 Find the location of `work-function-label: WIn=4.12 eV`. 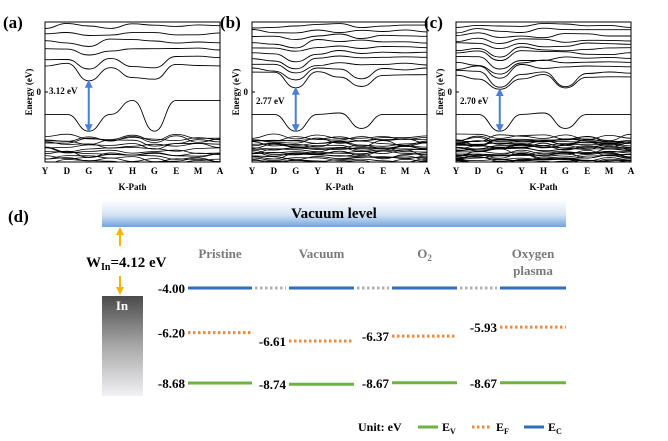

work-function-label: WIn=4.12 eV is located at coordinates (126, 264).